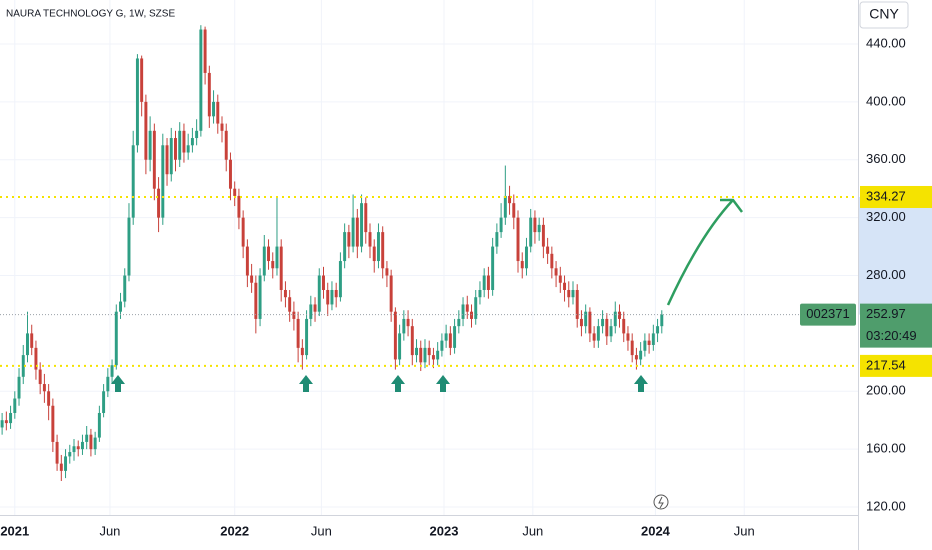 The height and width of the screenshot is (550, 932). What do you see at coordinates (234, 530) in the screenshot?
I see `x-tick-label: 2022` at bounding box center [234, 530].